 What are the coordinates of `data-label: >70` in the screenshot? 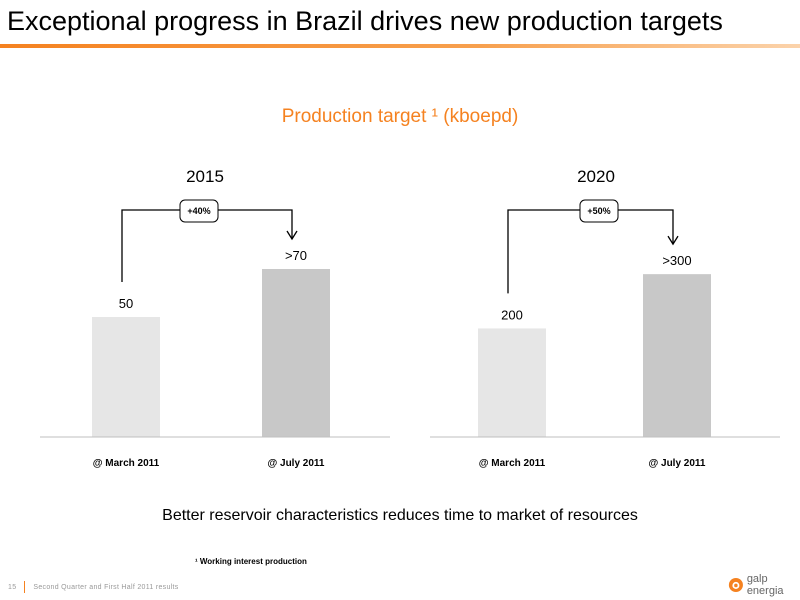 It's located at (296, 255).